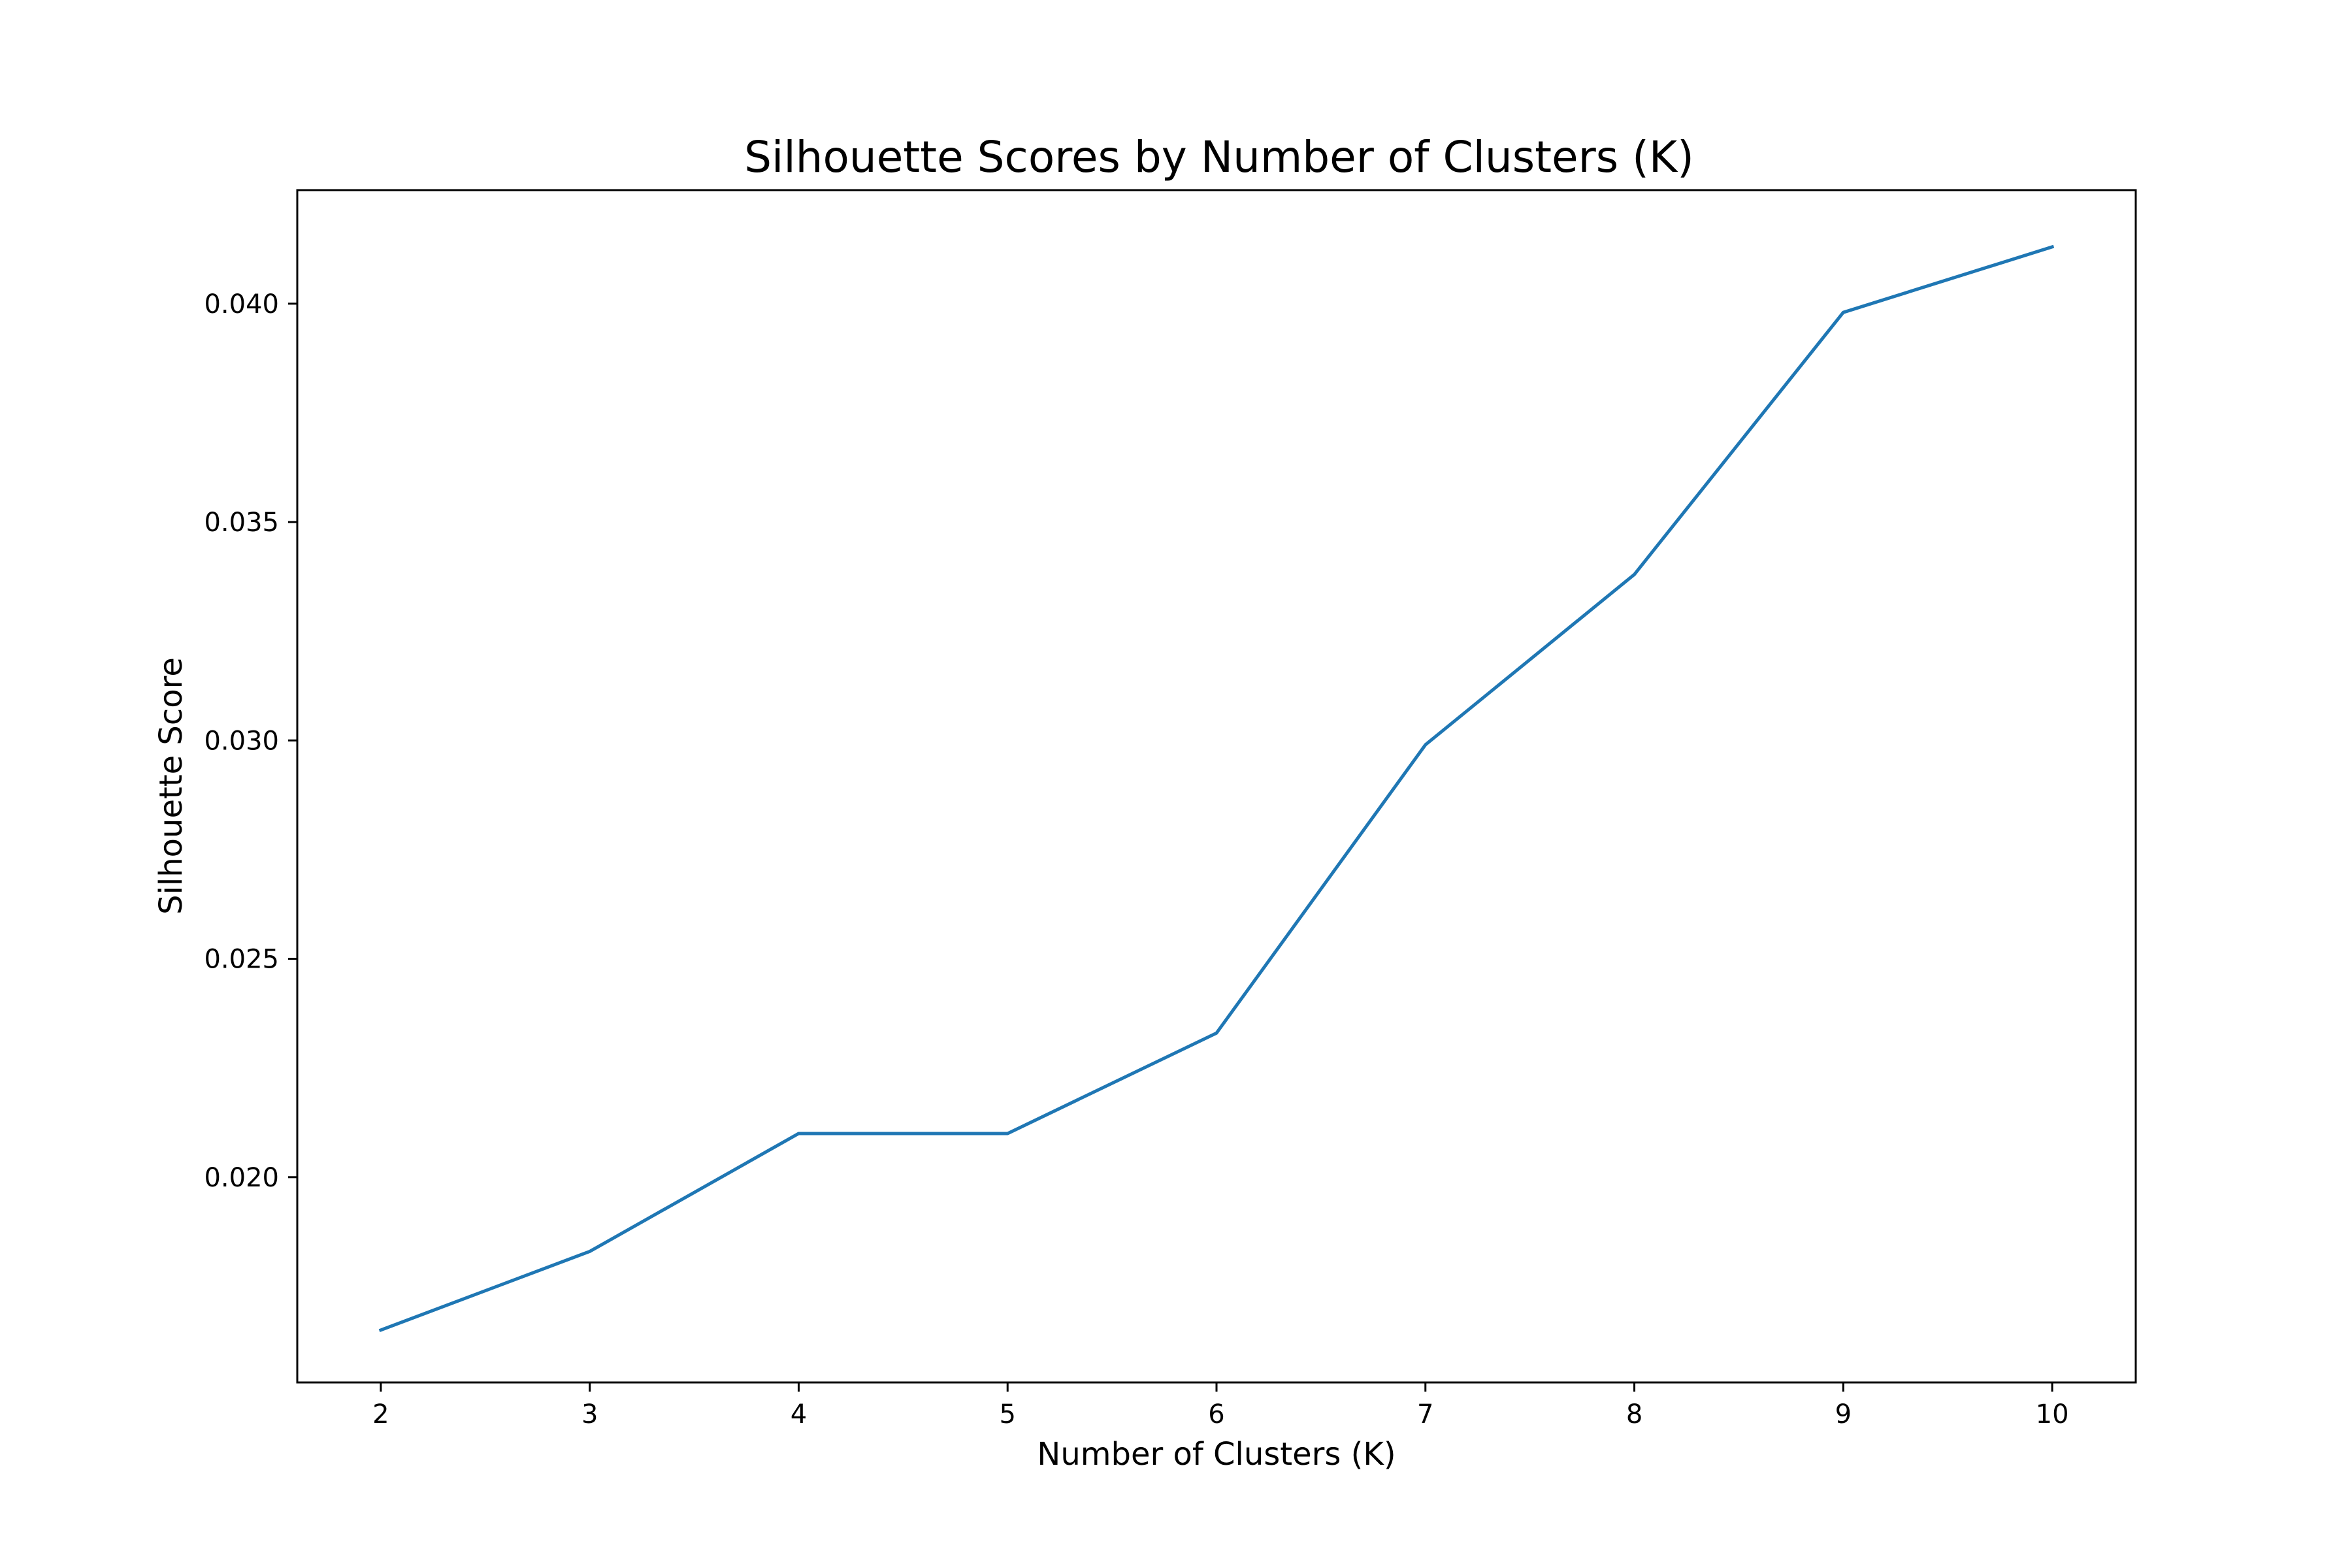 The image size is (2352, 1568). I want to click on x-tick-label: 4, so click(799, 1414).